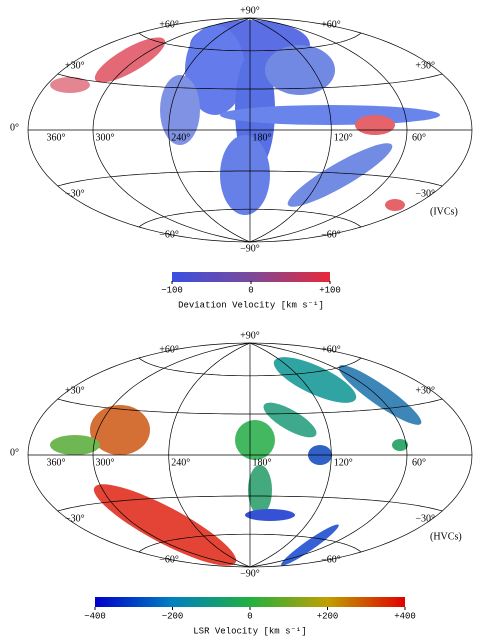 The width and height of the screenshot is (493, 640). Describe the element at coordinates (251, 305) in the screenshot. I see `colorbar-label: Deviation Velocity [km s⁻¹]` at that location.